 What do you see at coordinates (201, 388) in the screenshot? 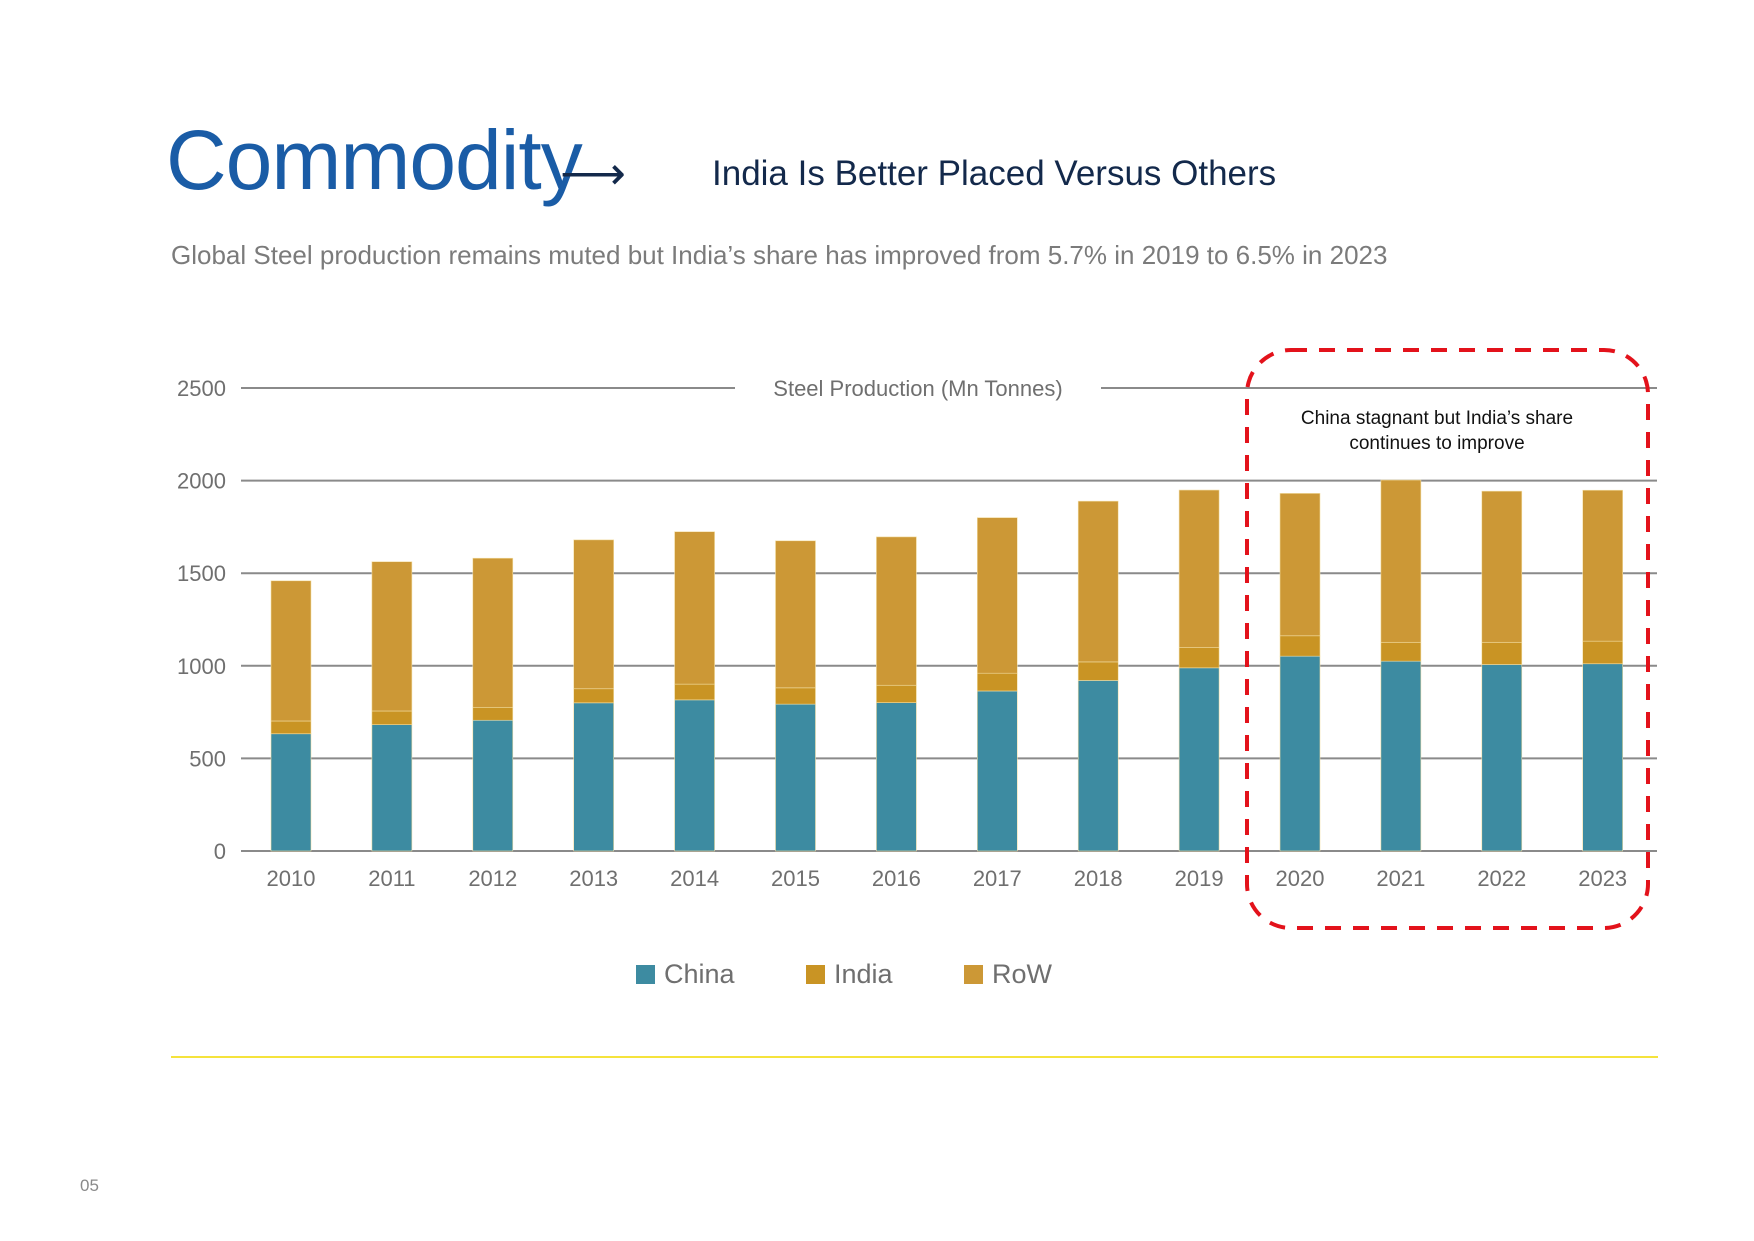
I see `y-tick-label: 2500` at bounding box center [201, 388].